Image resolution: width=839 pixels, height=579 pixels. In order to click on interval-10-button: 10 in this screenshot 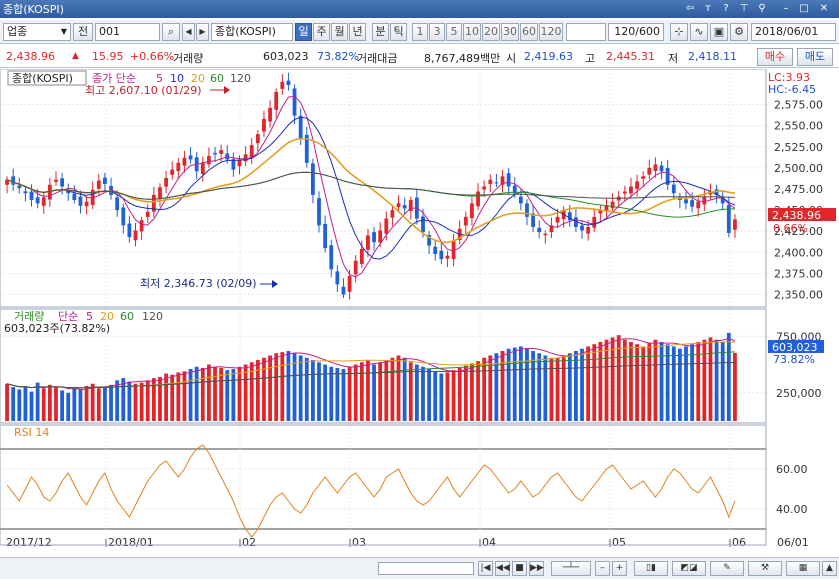, I will do `click(472, 32)`.